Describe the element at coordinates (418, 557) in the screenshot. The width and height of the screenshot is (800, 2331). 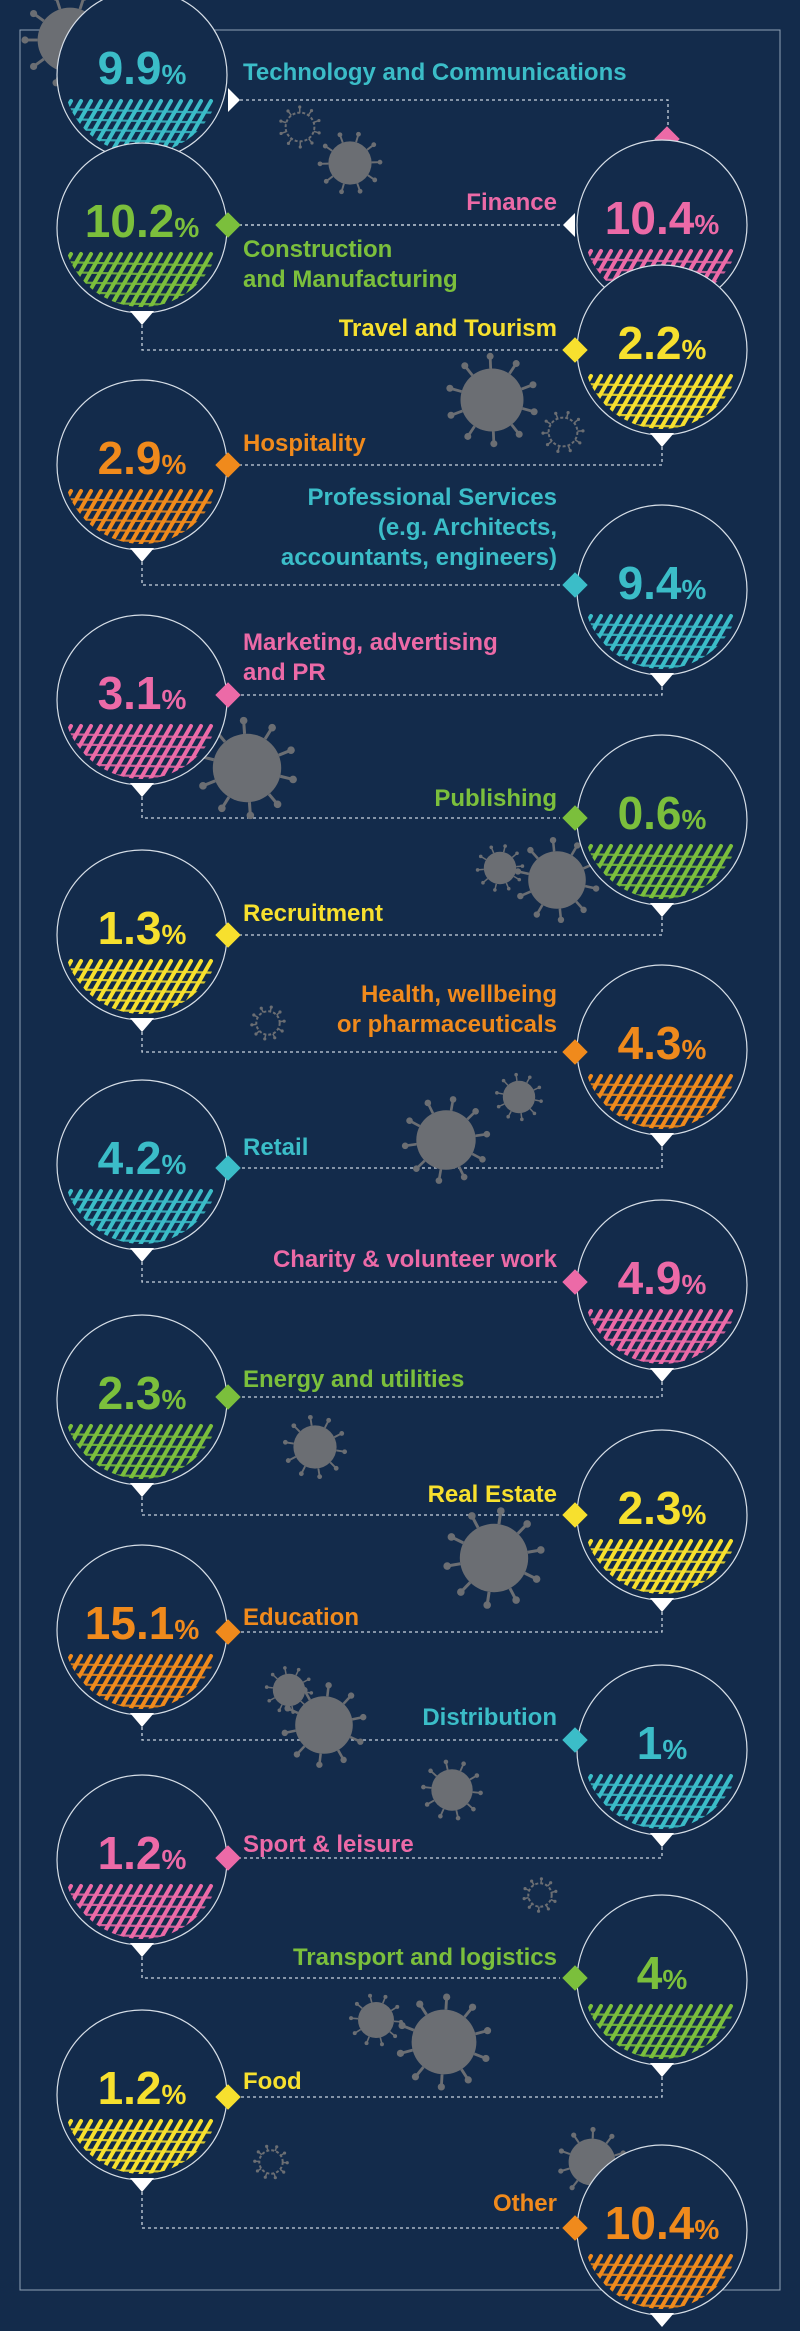
I see `category-label-line: accountants, engineers)` at that location.